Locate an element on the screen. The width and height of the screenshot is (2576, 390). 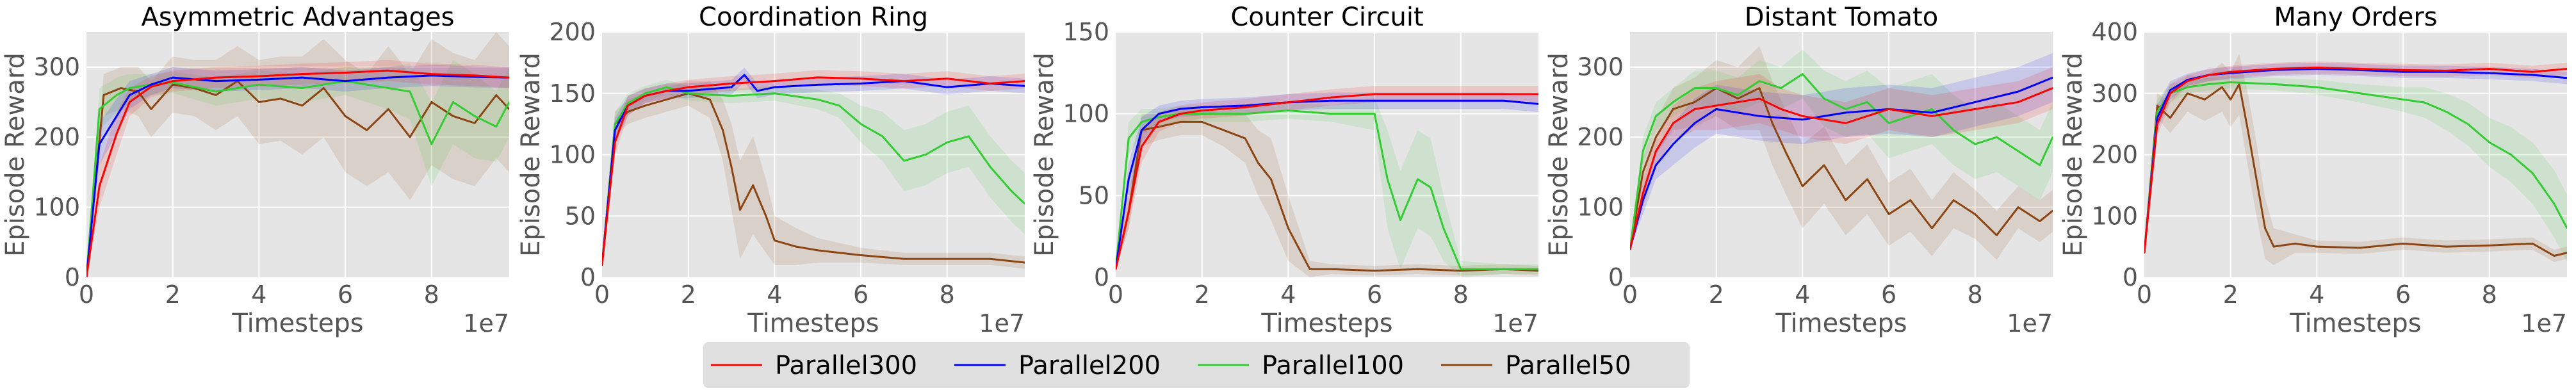
legend-label-parallel100: Parallel100 is located at coordinates (1333, 365).